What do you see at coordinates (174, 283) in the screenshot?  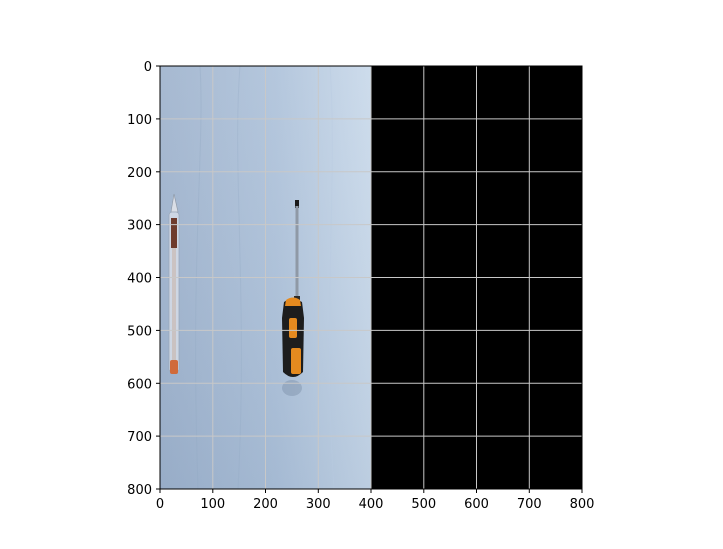 I see `pen` at bounding box center [174, 283].